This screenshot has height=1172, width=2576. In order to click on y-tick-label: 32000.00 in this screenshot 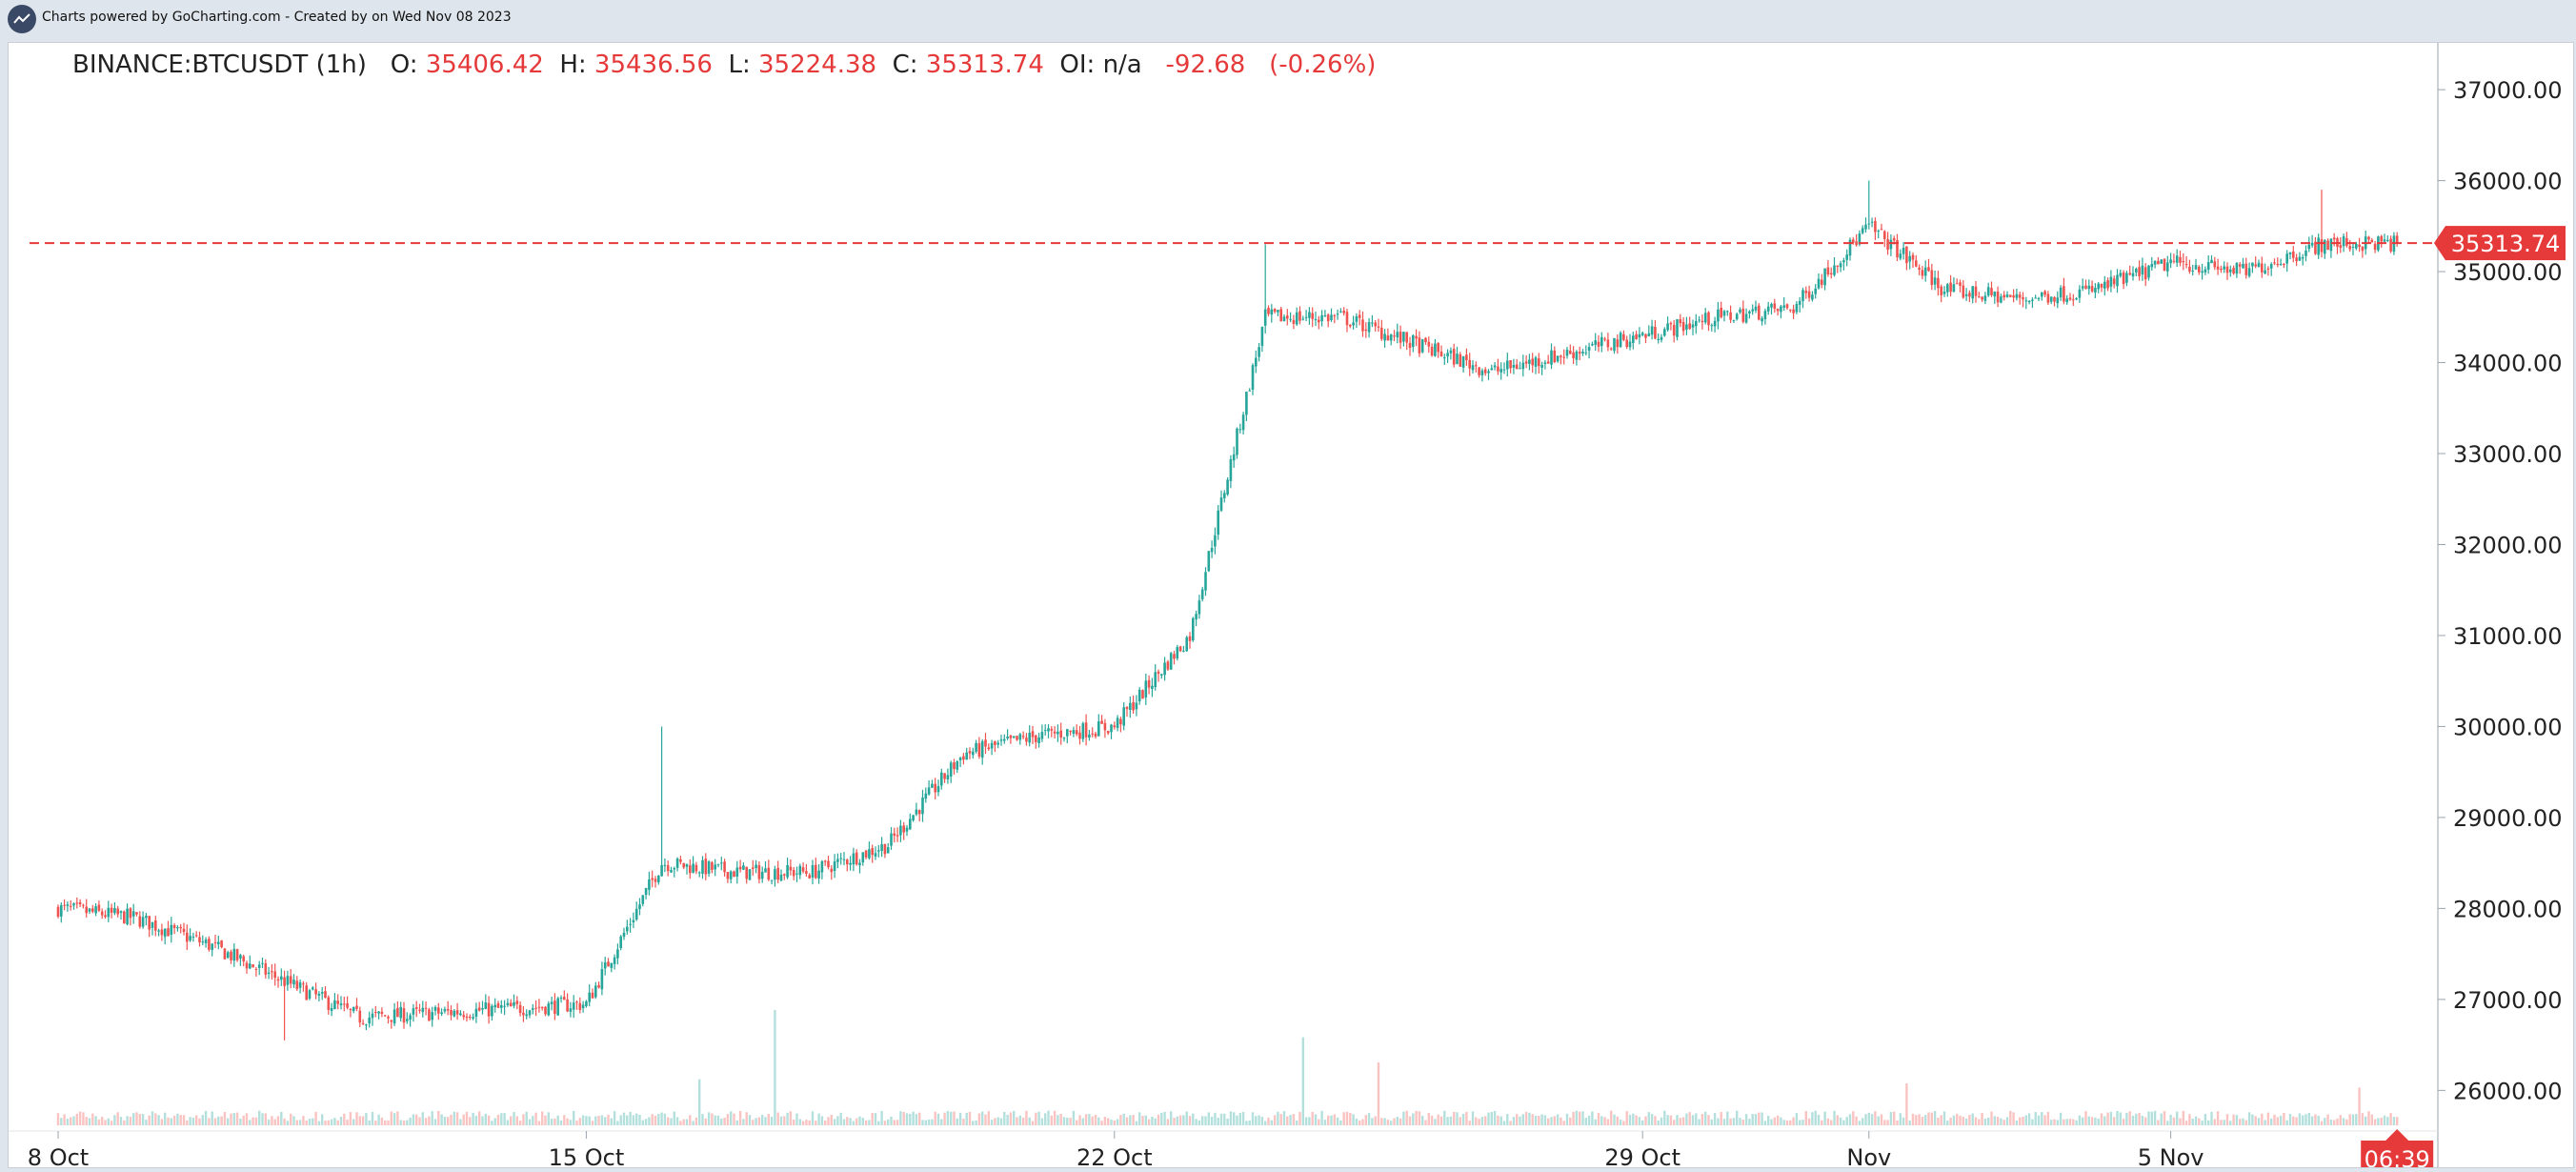, I will do `click(2508, 545)`.